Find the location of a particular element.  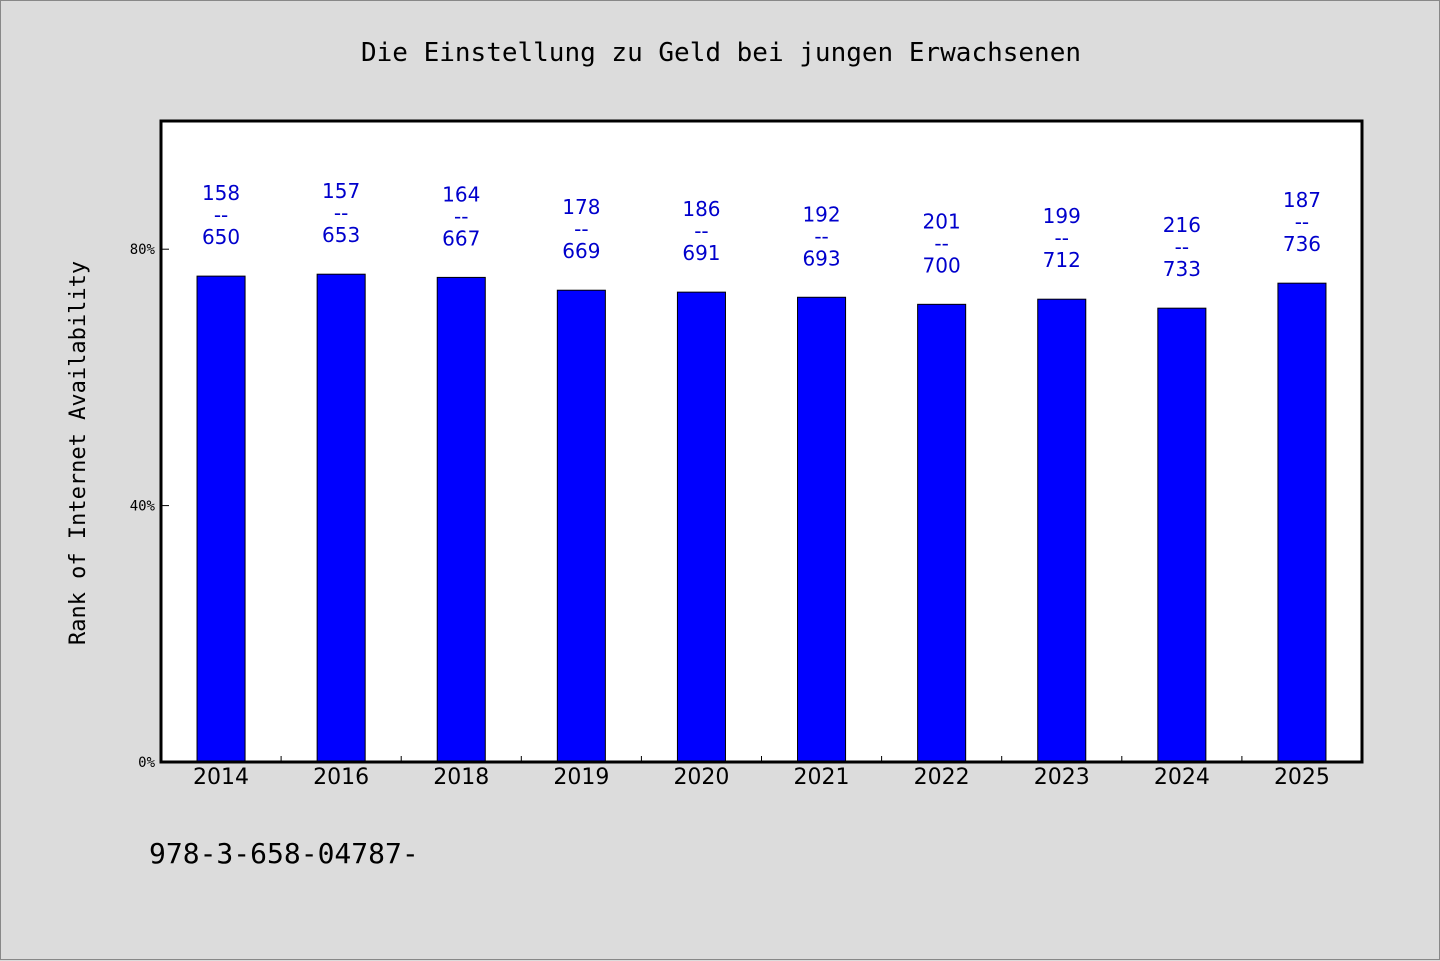

data-label-bottom: 653 is located at coordinates (341, 235).